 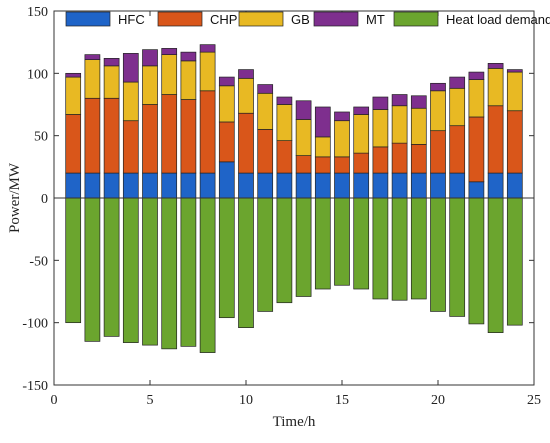 What do you see at coordinates (54, 400) in the screenshot?
I see `x-tick-label: 0` at bounding box center [54, 400].